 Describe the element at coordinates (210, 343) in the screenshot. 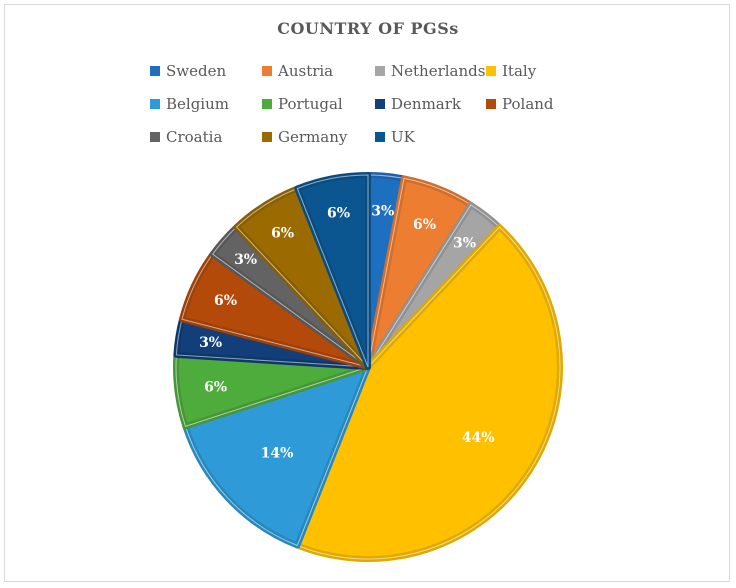

I see `data-label-denmark: 3%` at that location.